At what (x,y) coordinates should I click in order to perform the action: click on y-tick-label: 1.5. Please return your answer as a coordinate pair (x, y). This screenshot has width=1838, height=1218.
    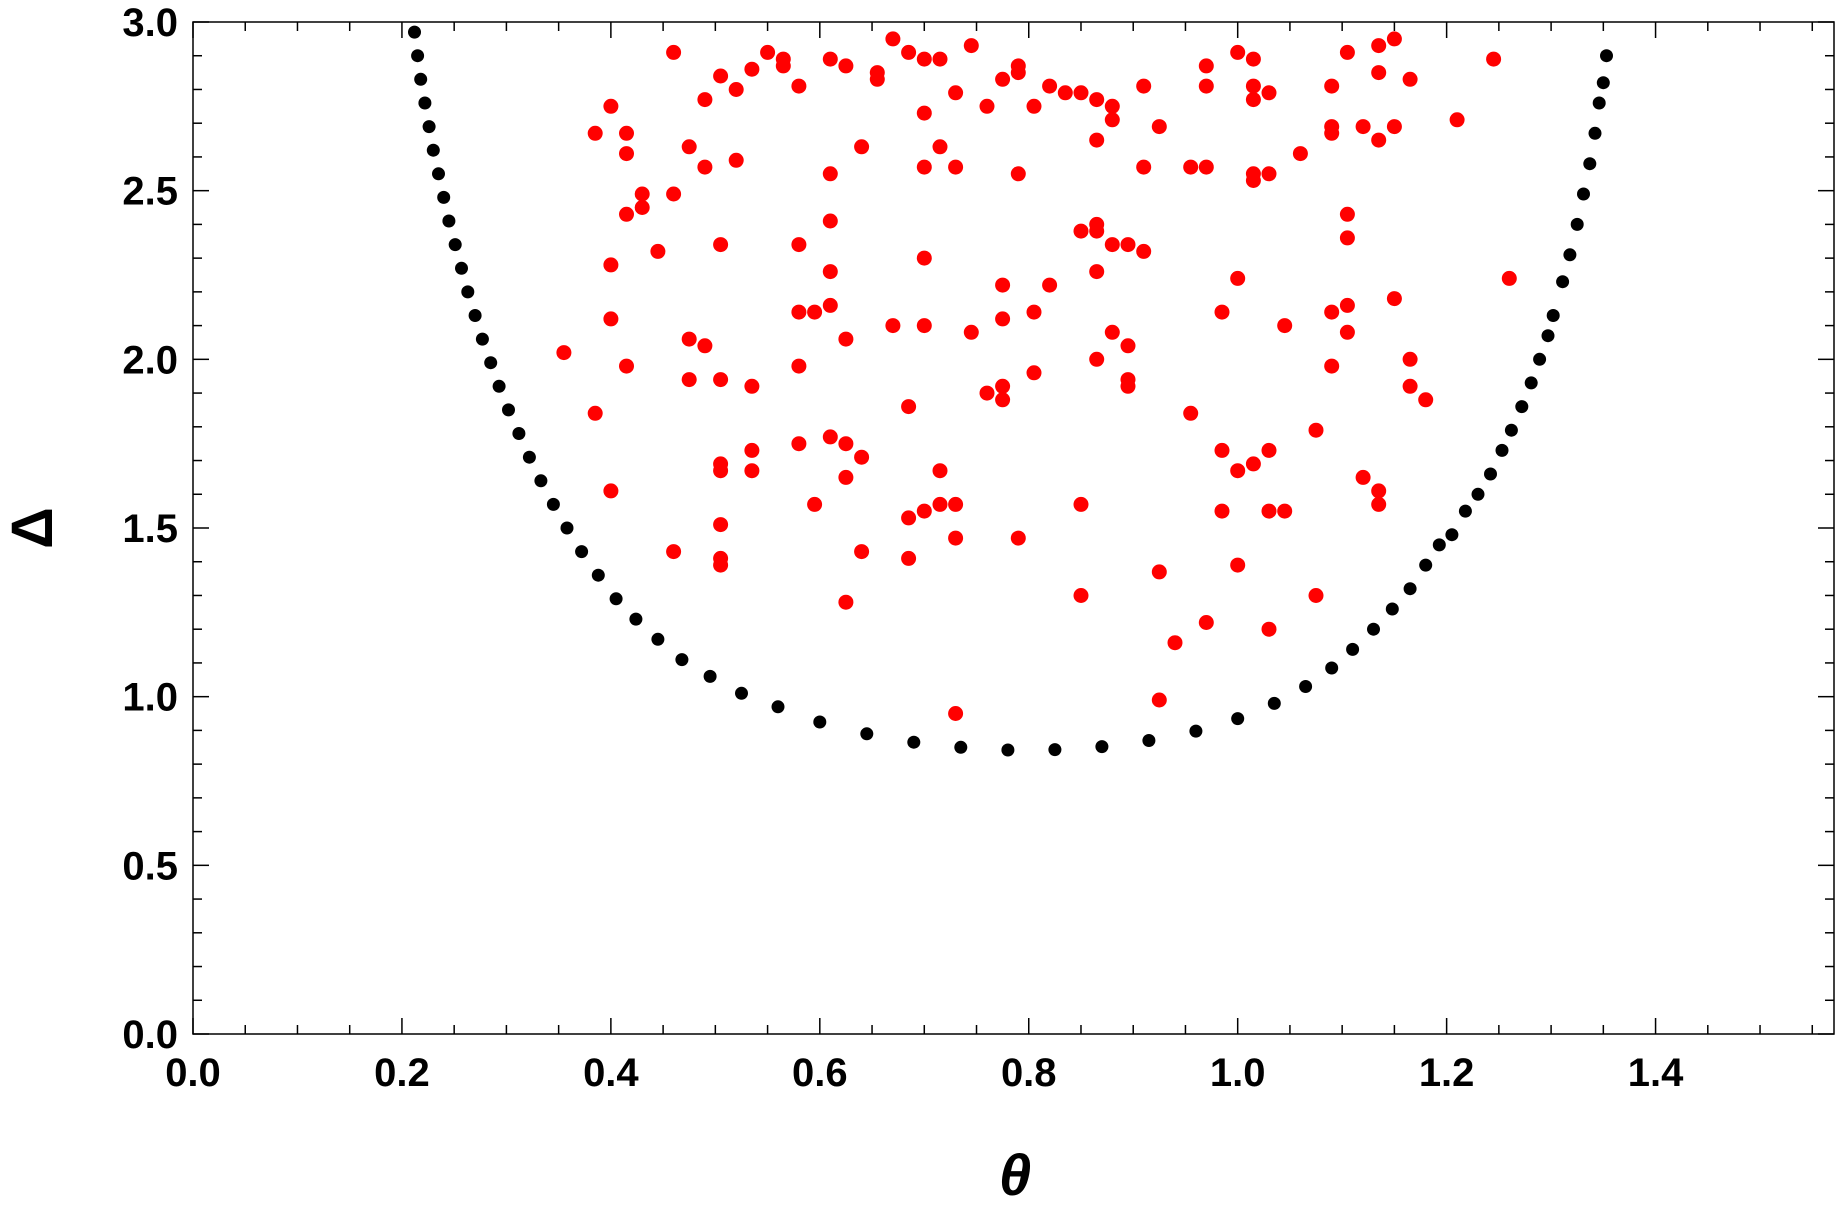
    Looking at the image, I should click on (150, 529).